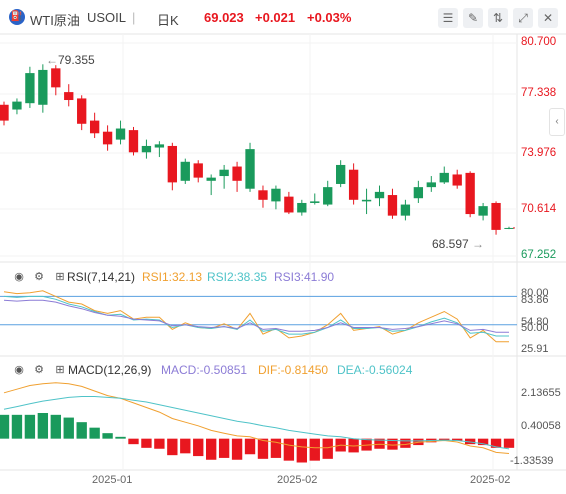 The width and height of the screenshot is (566, 494). Describe the element at coordinates (55, 20) in the screenshot. I see `instrument-name: WTI原油` at that location.